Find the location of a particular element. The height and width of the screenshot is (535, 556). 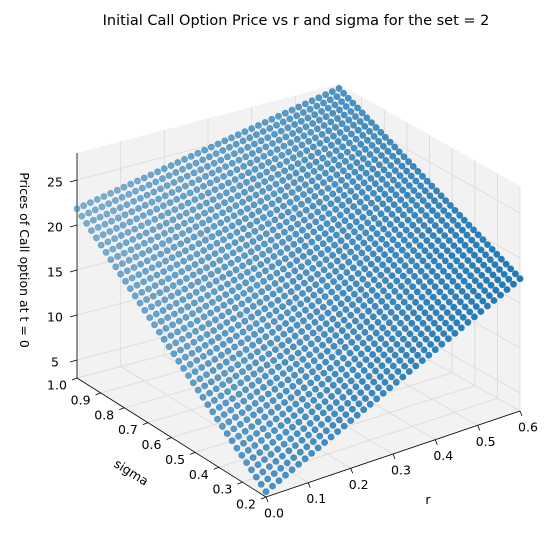

z-tick-label: 25 is located at coordinates (55, 182).